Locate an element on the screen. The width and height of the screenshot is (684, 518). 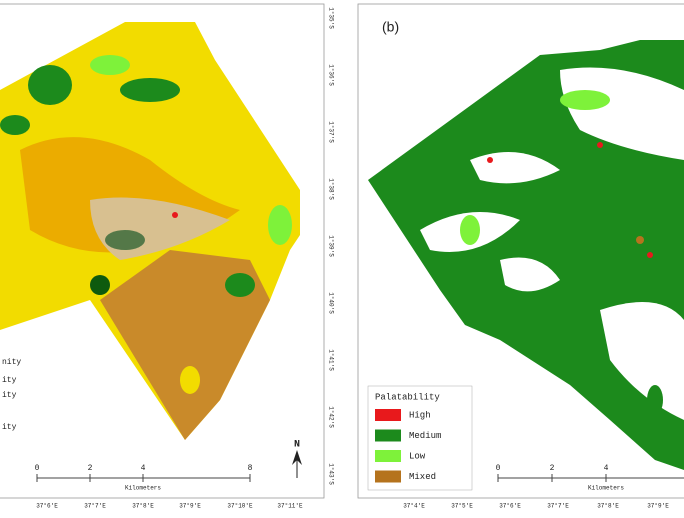
latitude-label: 1°38'S is located at coordinates (330, 189).